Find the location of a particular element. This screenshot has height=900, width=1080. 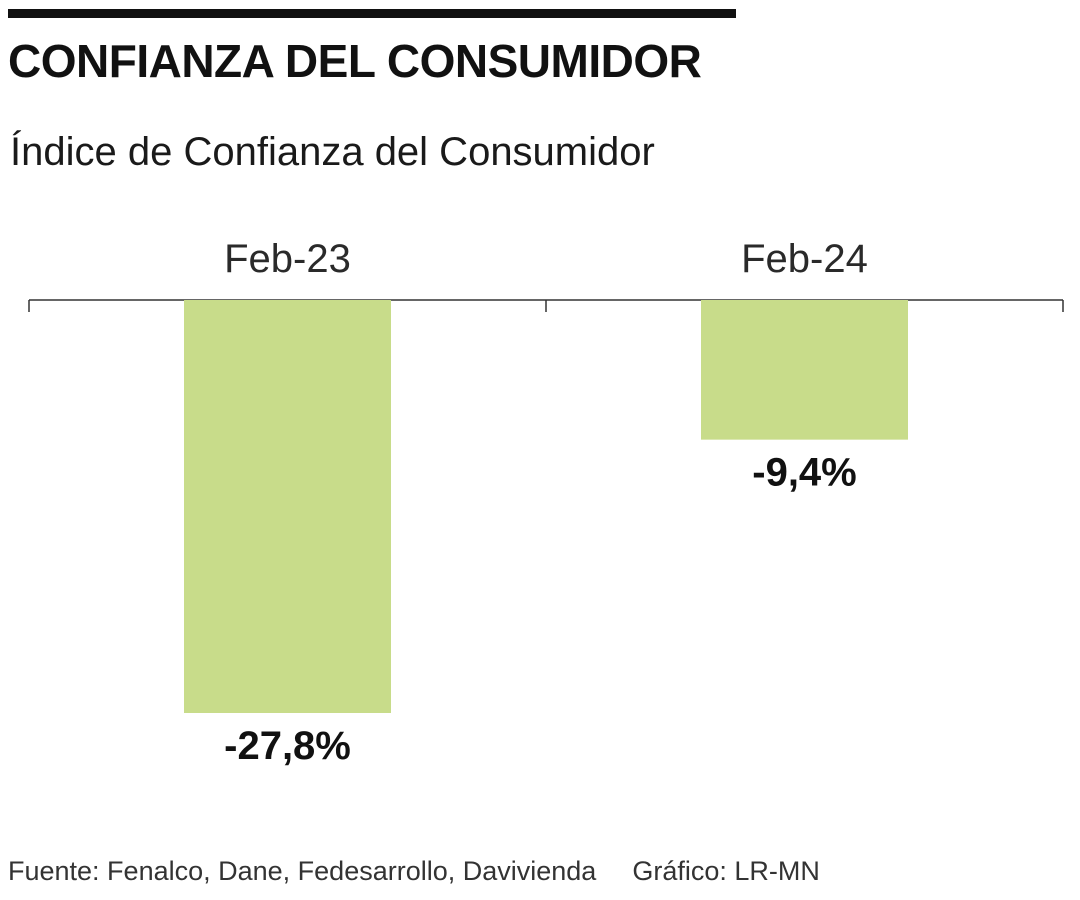

chart-title: CONFIANZA DEL CONSUMIDOR is located at coordinates (355, 61).